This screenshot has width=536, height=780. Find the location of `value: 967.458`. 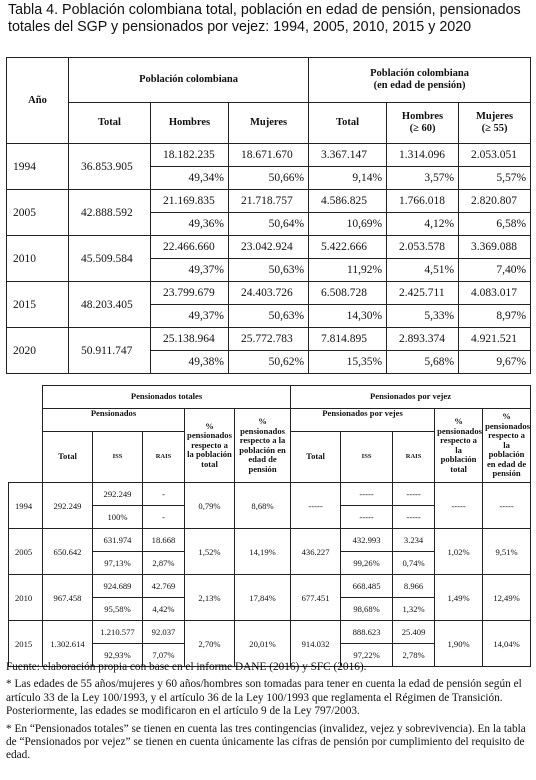

value: 967.458 is located at coordinates (67, 597).